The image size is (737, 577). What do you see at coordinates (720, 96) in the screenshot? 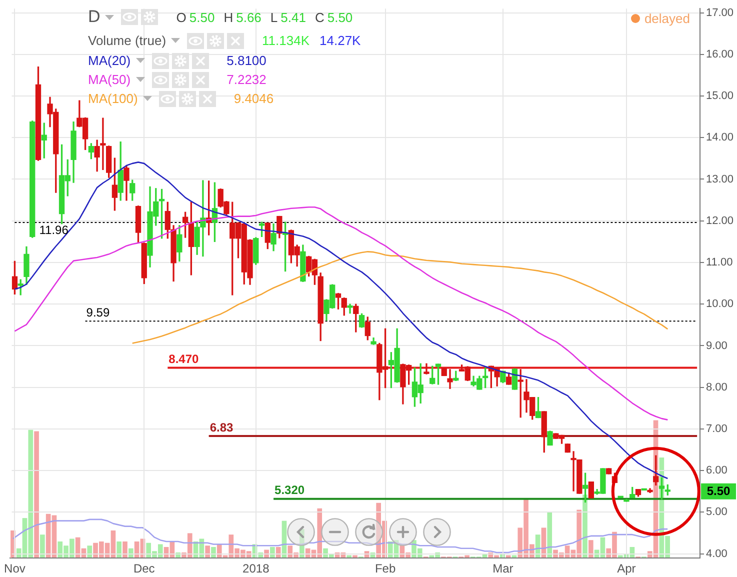
I see `y-tick-label: 15.00` at bounding box center [720, 96].